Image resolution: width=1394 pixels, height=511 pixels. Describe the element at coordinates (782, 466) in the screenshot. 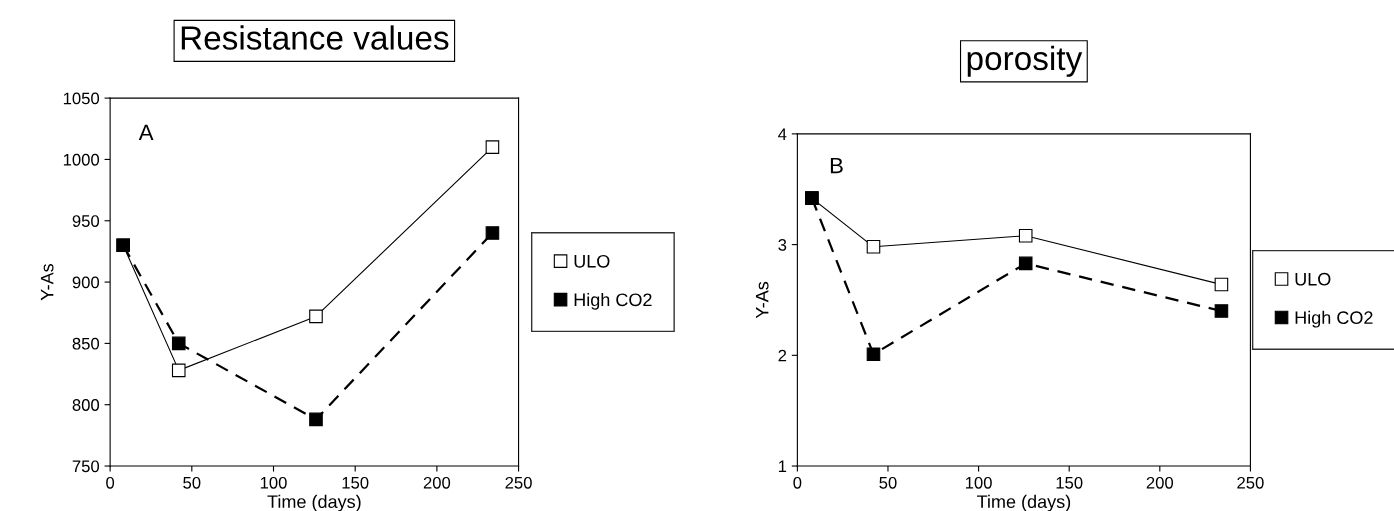

I see `y-tick-label: 1` at that location.